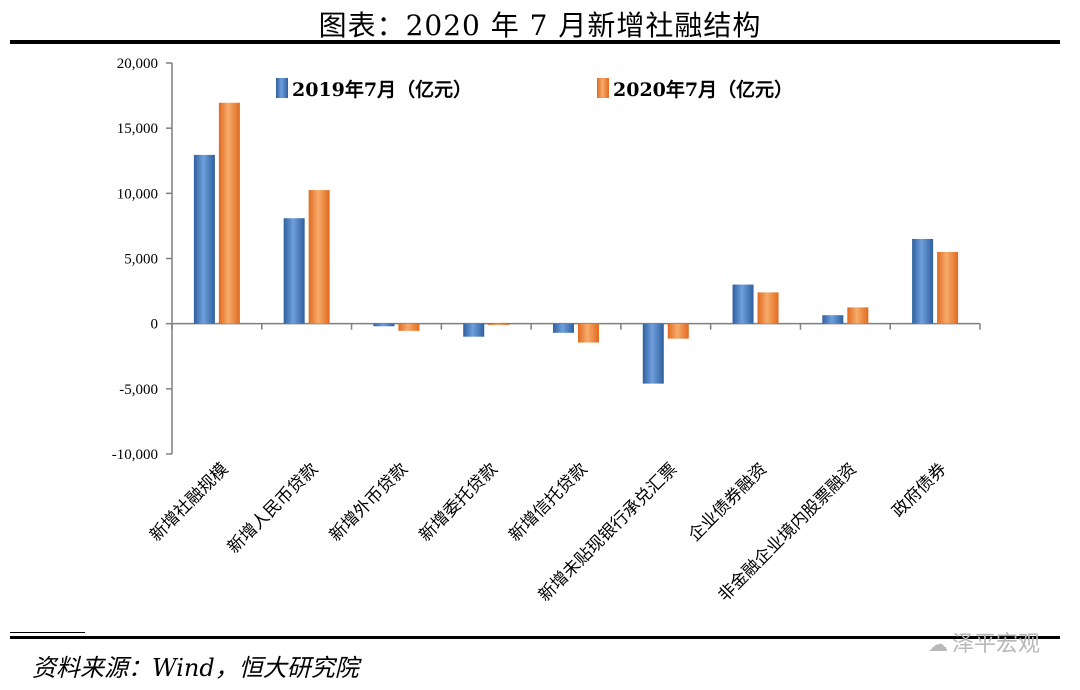  Describe the element at coordinates (548, 502) in the screenshot. I see `x-category-label: 新增信托贷款` at that location.